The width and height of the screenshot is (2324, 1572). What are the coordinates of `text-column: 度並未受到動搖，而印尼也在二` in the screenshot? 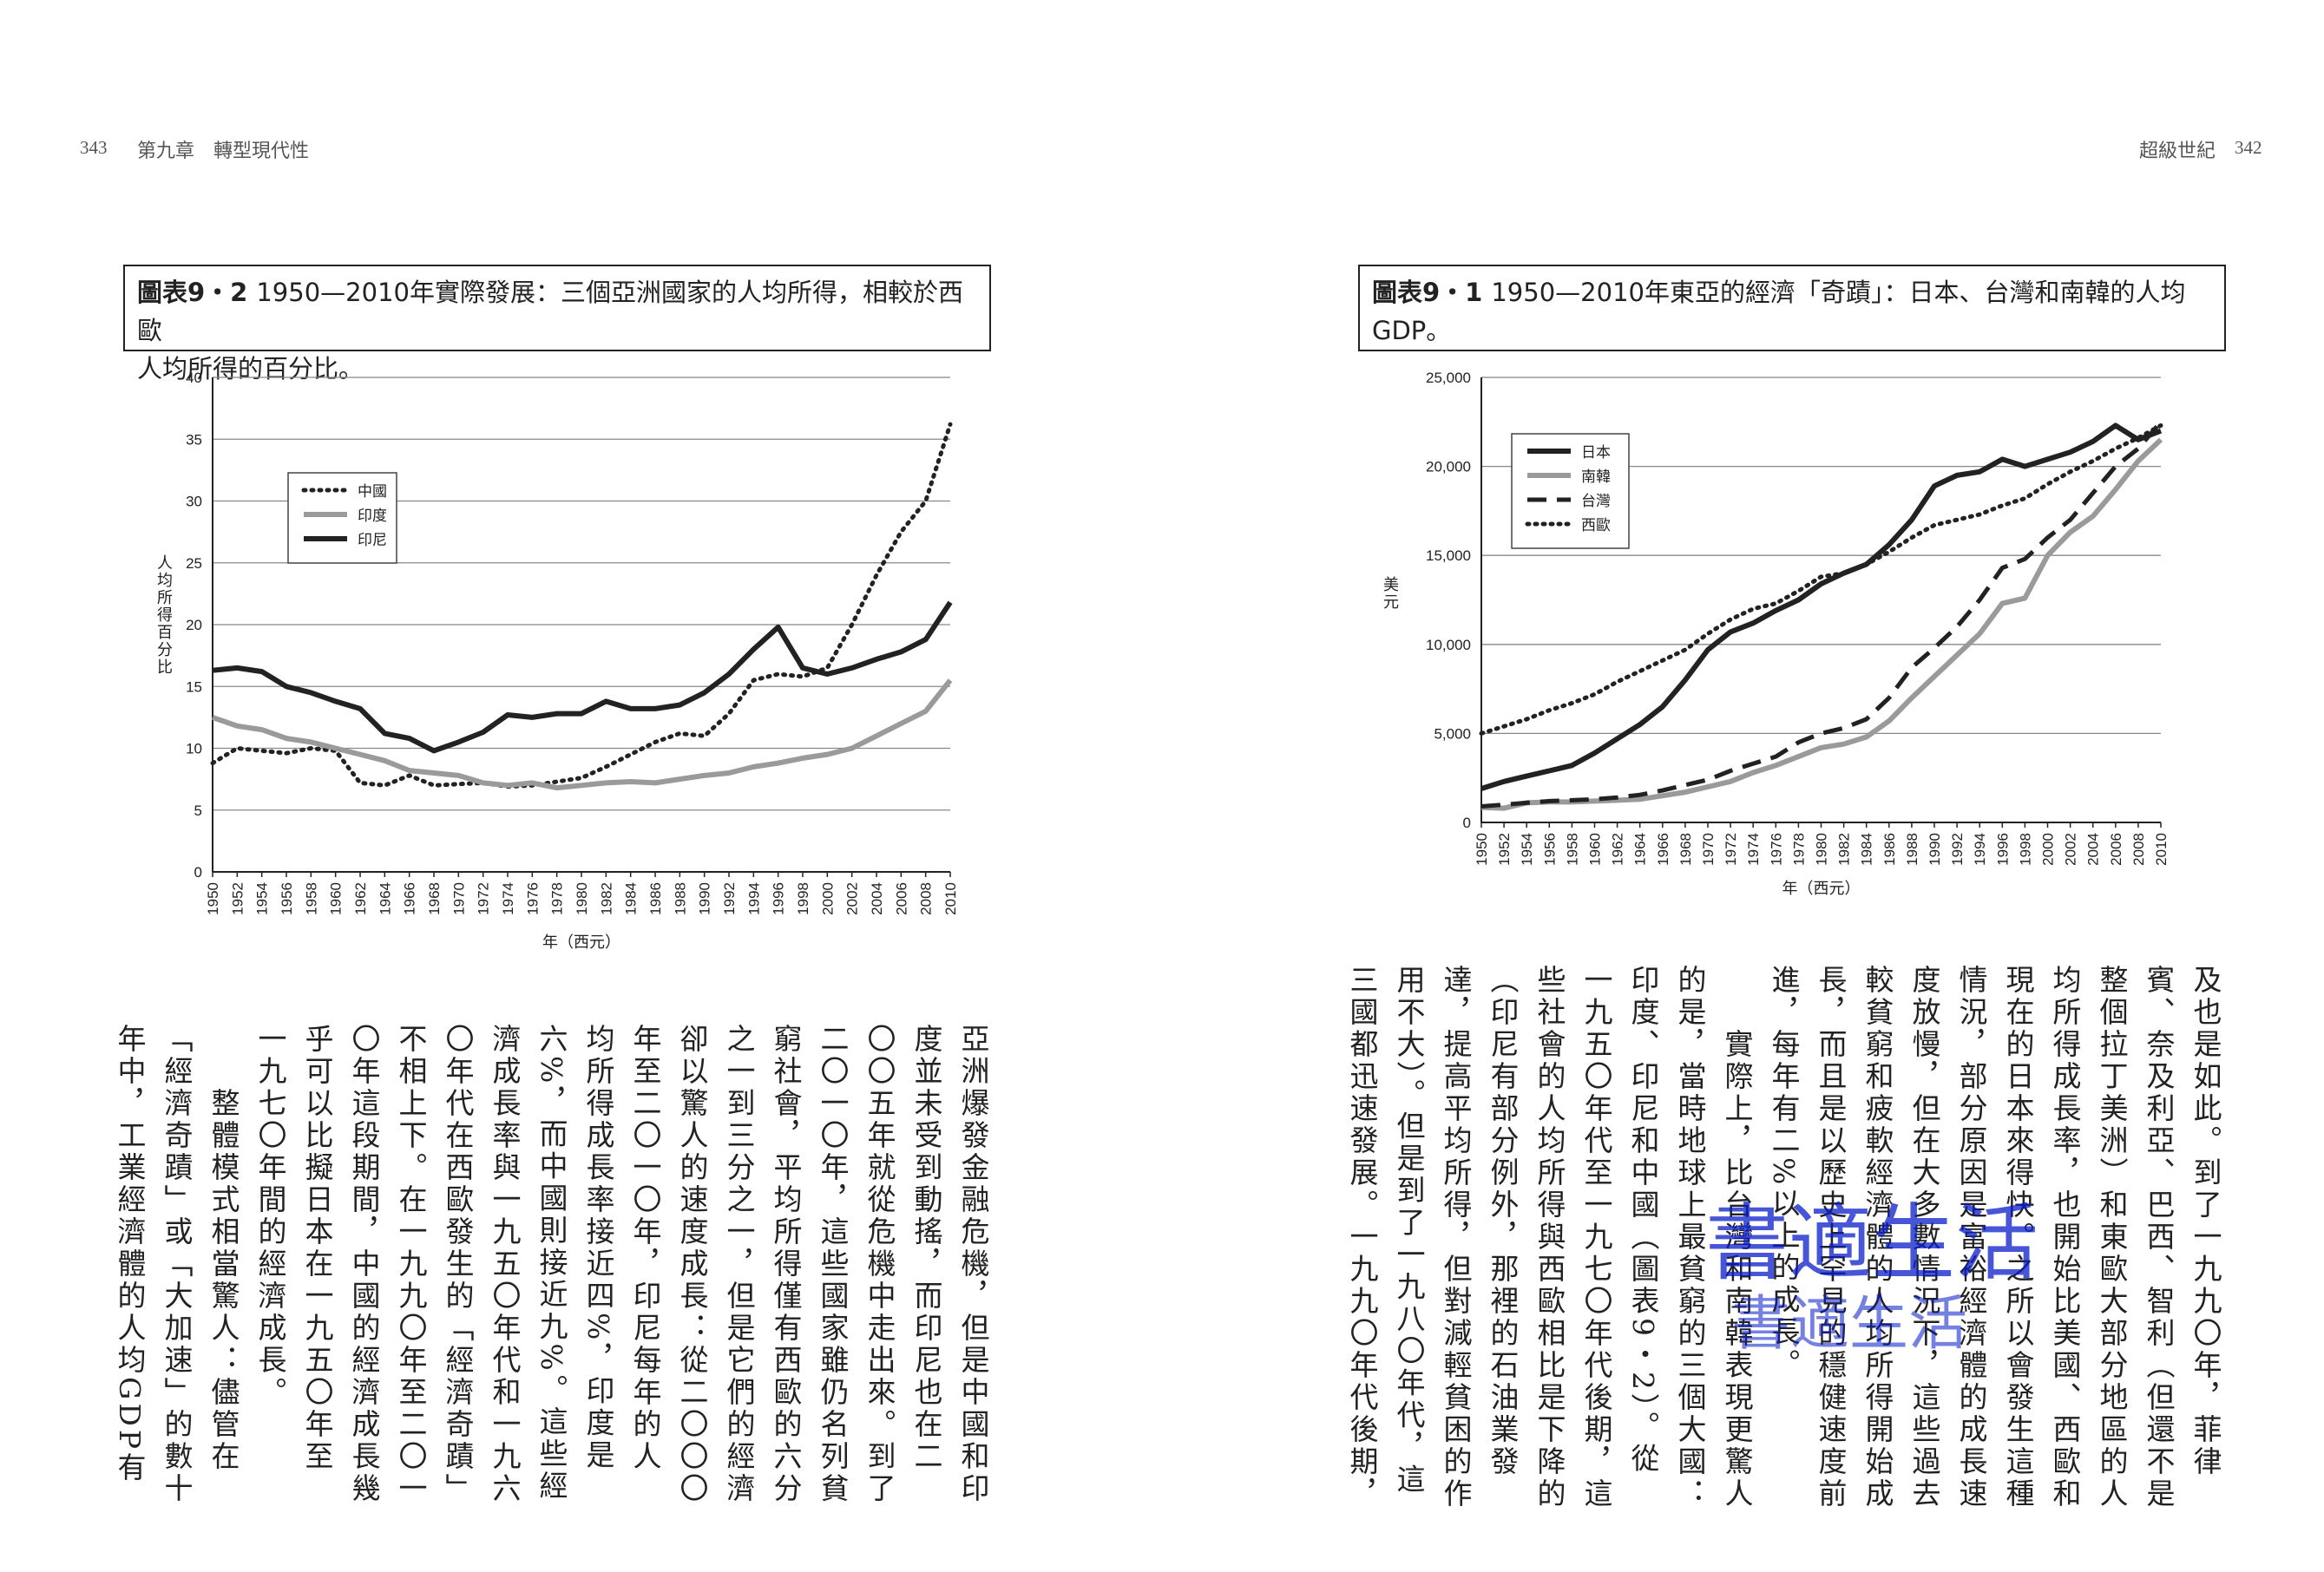 It's located at (926, 1248).